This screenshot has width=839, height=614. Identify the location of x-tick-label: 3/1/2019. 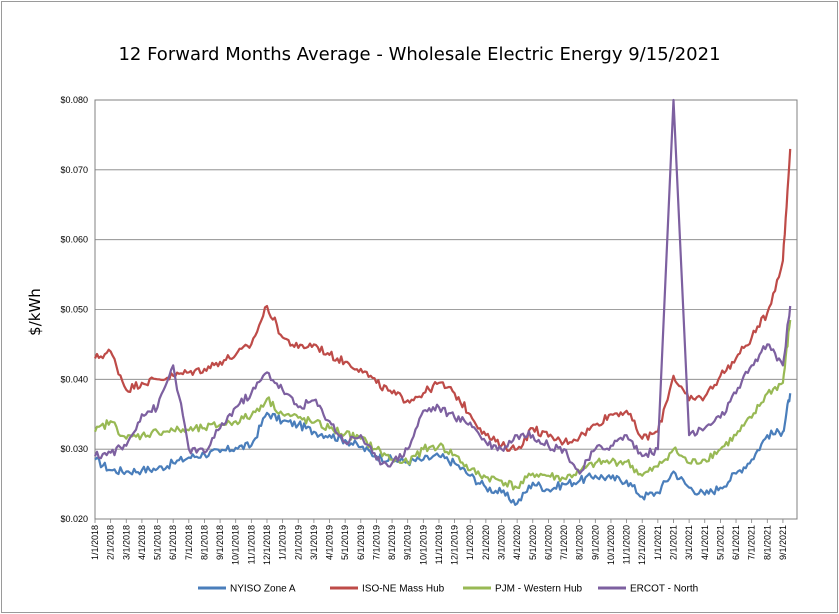
(314, 542).